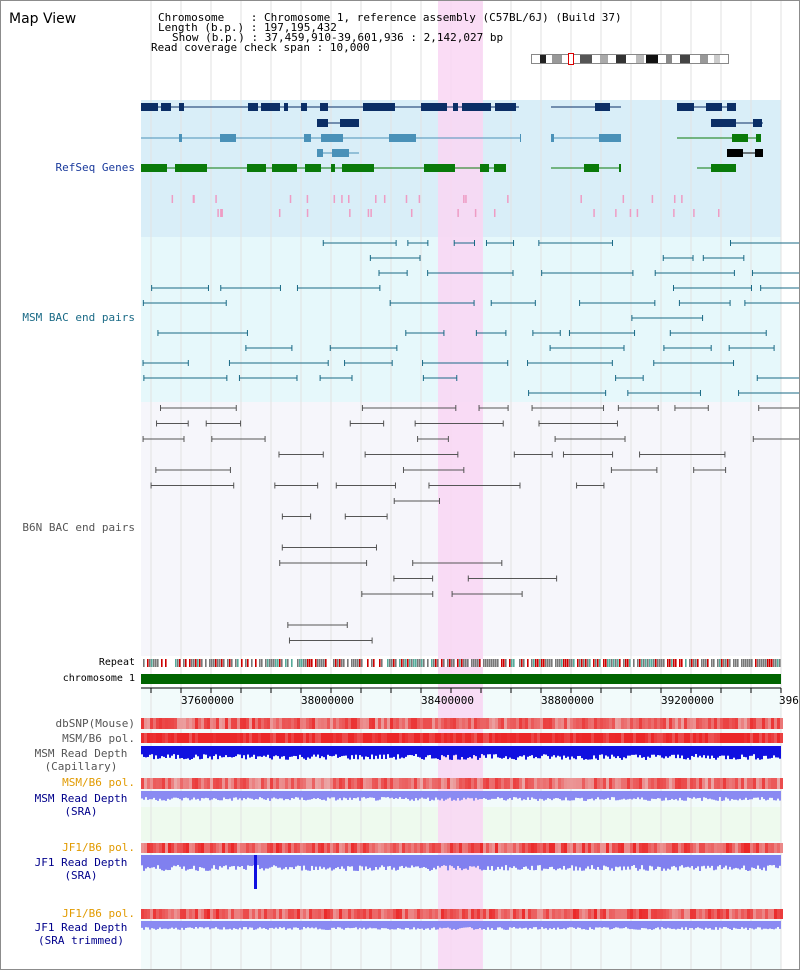 The image size is (800, 970). Describe the element at coordinates (462, 663) in the screenshot. I see `repeat-track` at that location.